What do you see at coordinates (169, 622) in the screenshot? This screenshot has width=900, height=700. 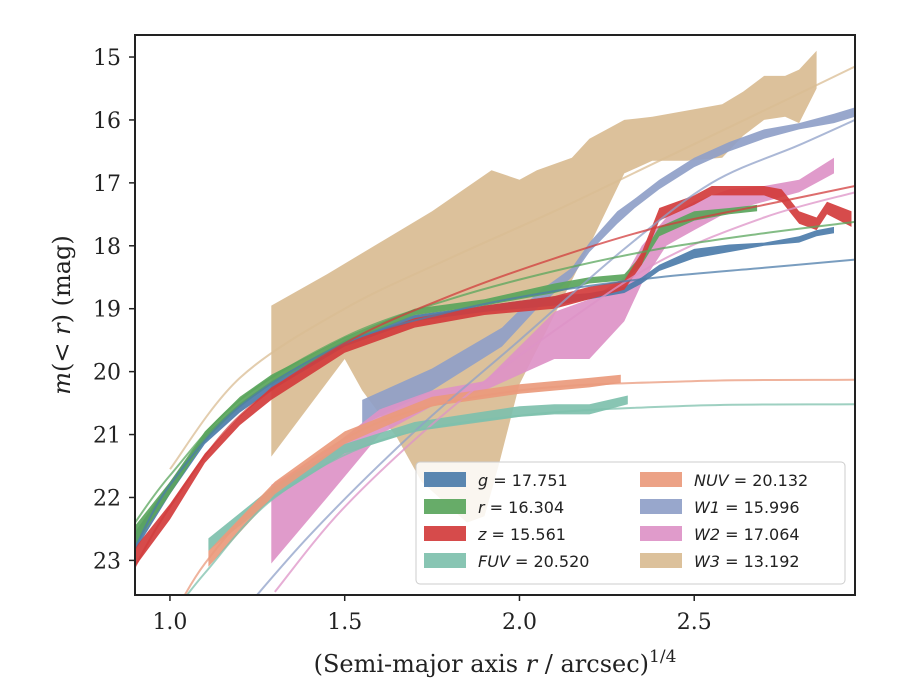 I see `x-tick-label: 1.0` at bounding box center [169, 622].